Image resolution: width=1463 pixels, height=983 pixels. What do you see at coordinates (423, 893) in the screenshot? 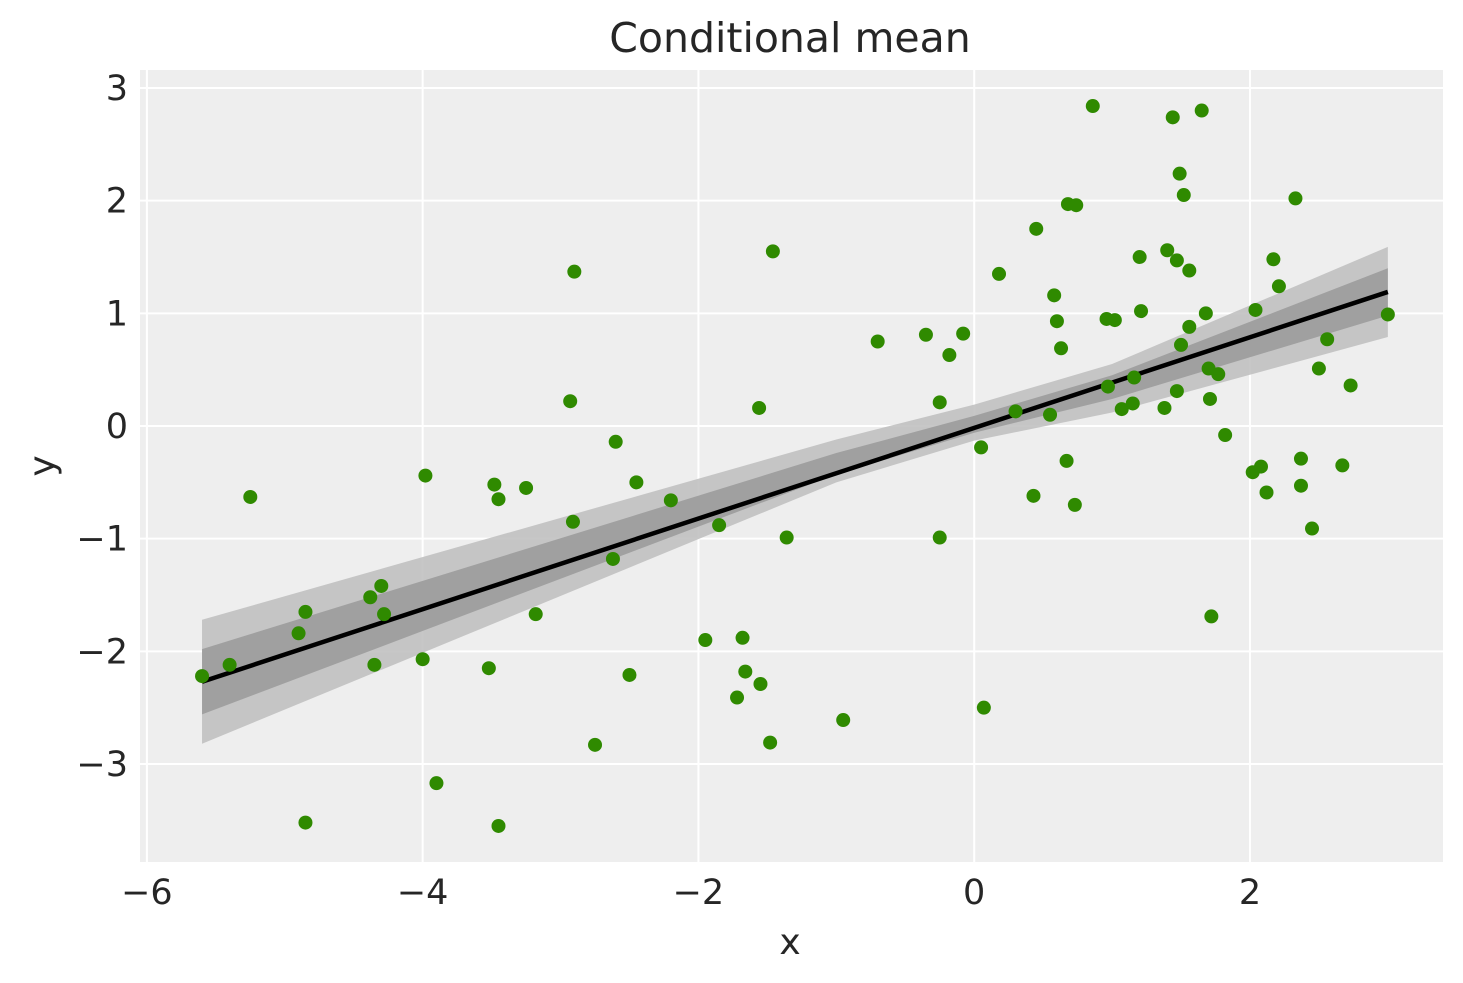
I see `x-tick-label: −4` at bounding box center [423, 893].